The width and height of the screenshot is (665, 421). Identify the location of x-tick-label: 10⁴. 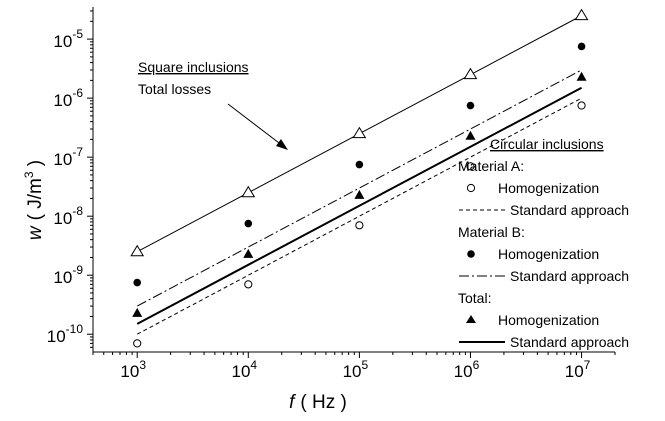
(244, 369).